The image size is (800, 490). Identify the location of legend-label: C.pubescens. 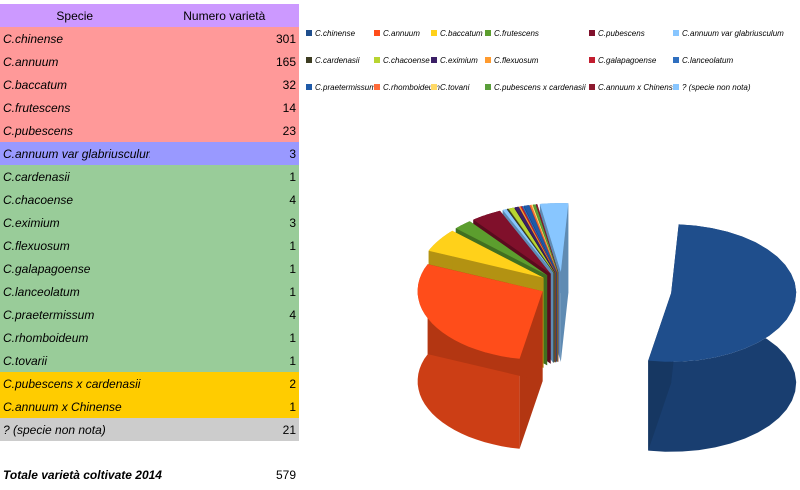
(621, 33).